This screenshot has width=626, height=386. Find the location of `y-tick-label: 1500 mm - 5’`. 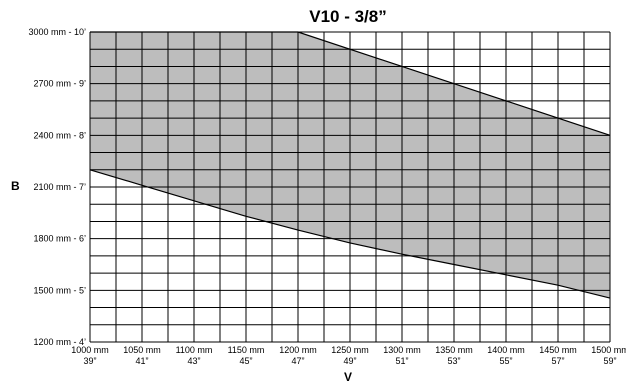

y-tick-label: 1500 mm - 5’ is located at coordinates (59, 290).